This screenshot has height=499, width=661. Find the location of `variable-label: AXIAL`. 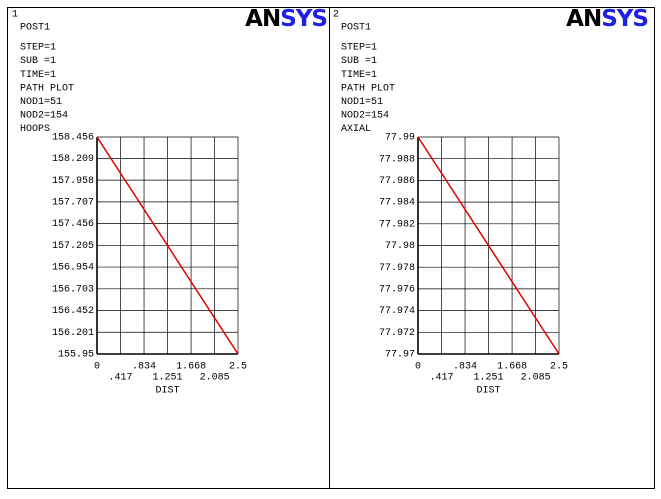

variable-label: AXIAL is located at coordinates (356, 129).